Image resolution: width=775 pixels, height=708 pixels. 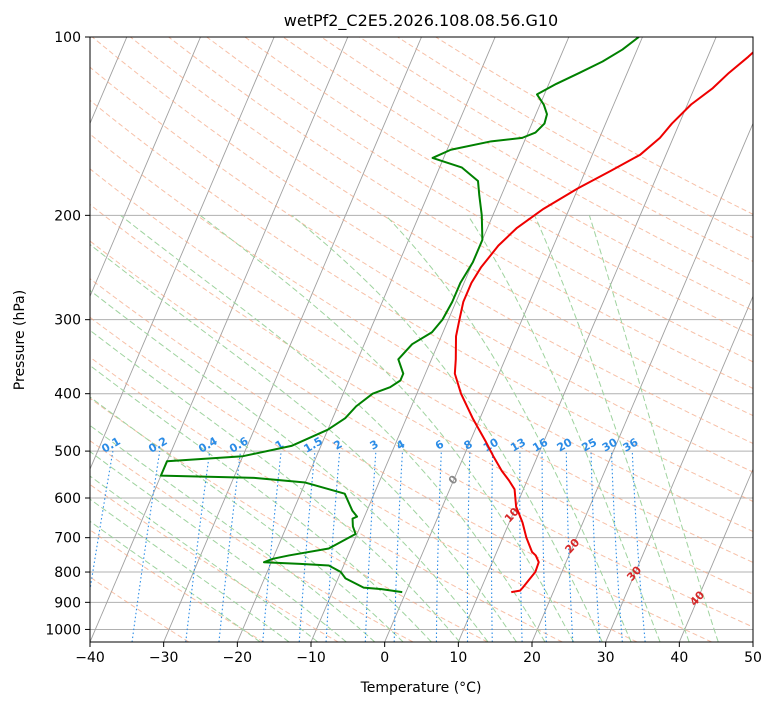 What do you see at coordinates (753, 658) in the screenshot?
I see `x-tick-label: 50` at bounding box center [753, 658].